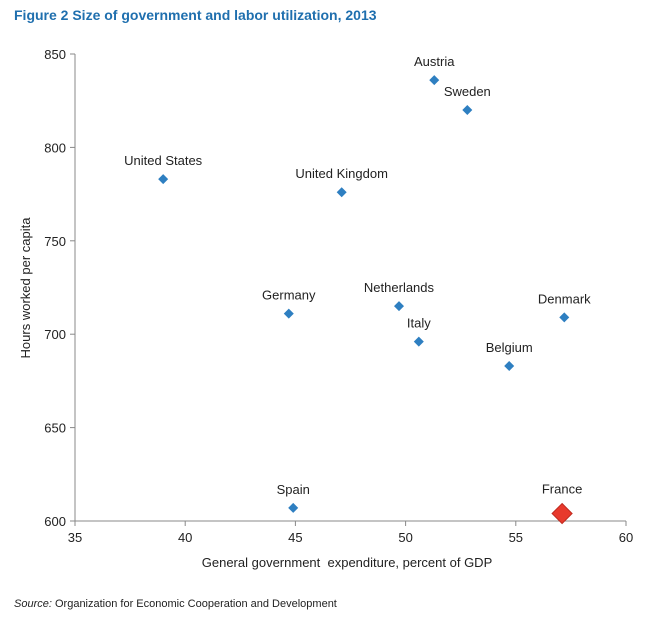  I want to click on y-tick-label: 600, so click(55, 521).